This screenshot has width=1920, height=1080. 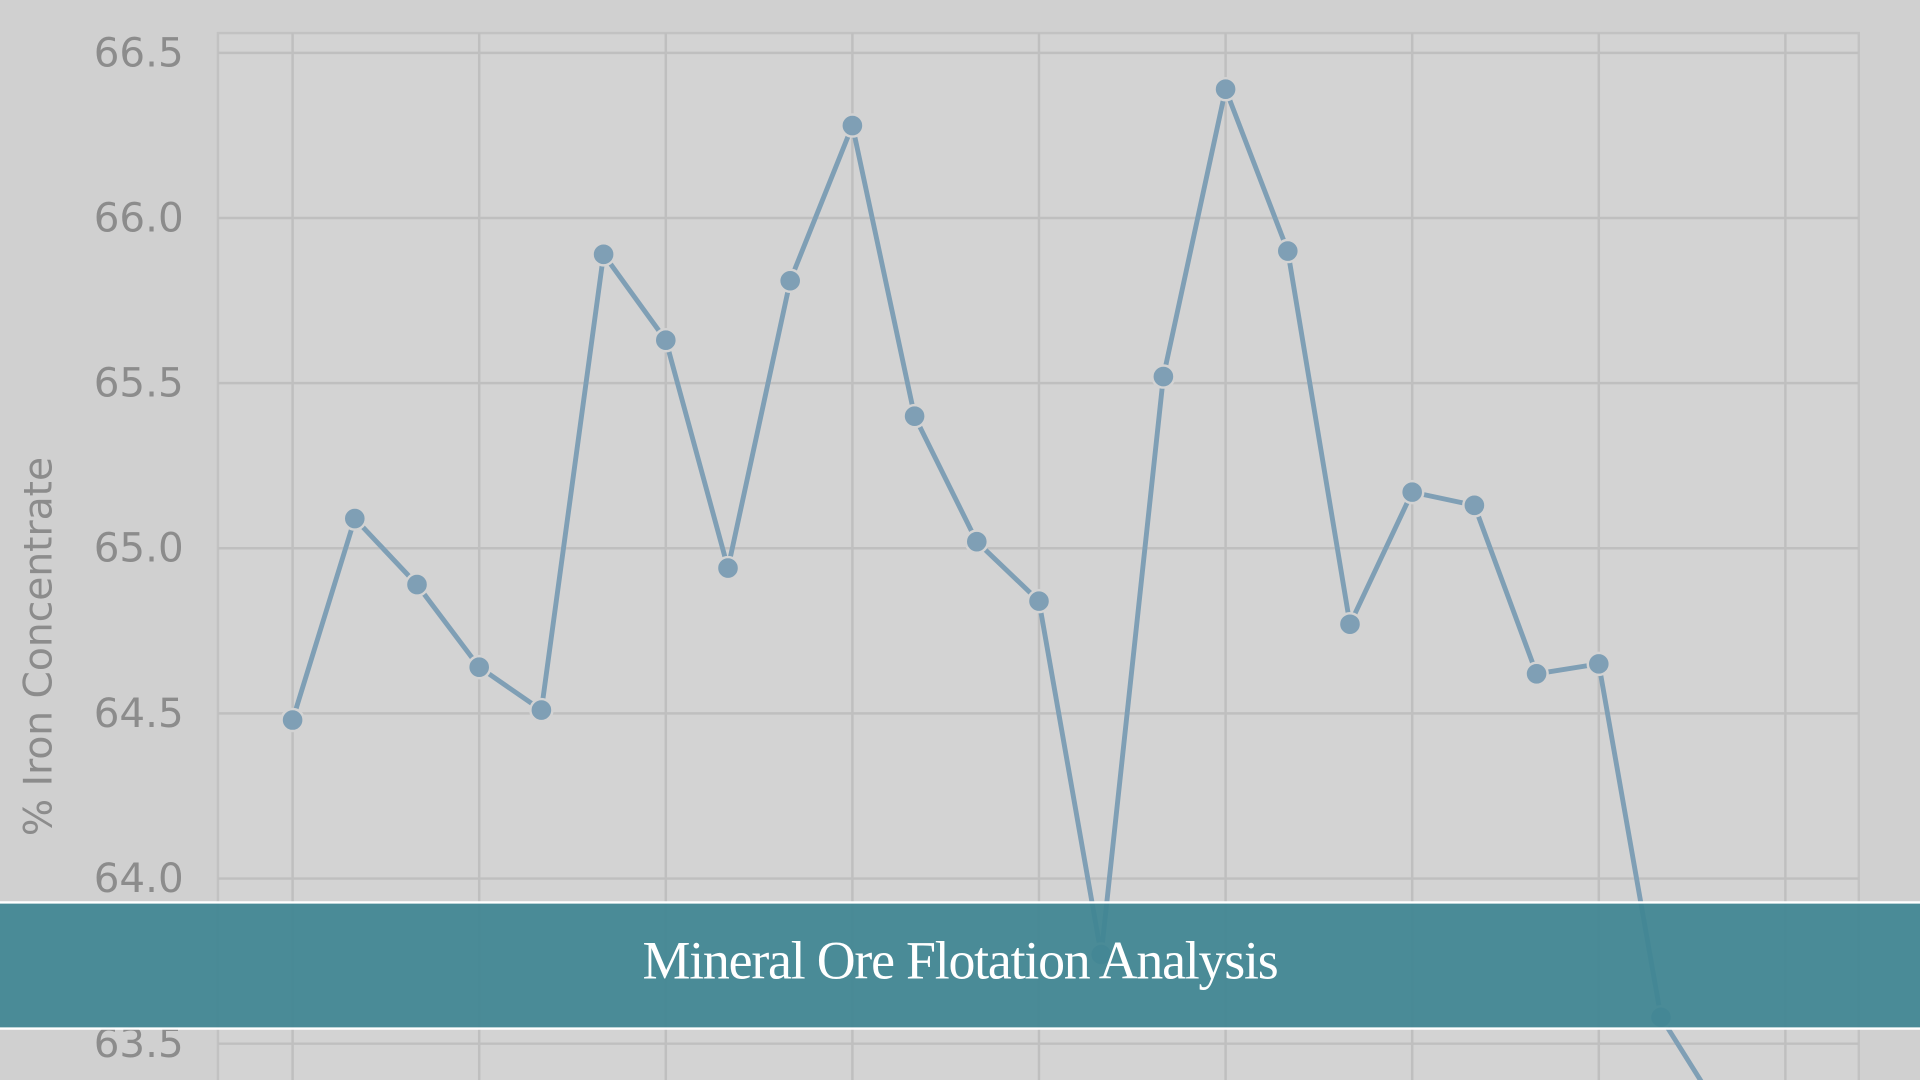 I want to click on banner, so click(x=960, y=965).